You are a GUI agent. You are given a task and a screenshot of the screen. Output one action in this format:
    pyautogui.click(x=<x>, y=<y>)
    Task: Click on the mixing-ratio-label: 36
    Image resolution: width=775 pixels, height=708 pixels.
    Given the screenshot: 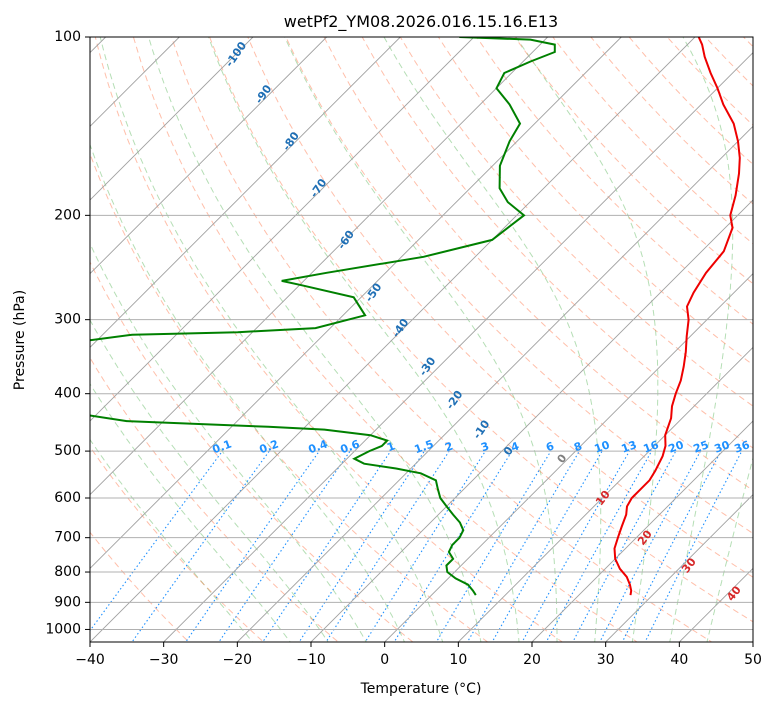 What is the action you would take?
    pyautogui.click(x=742, y=447)
    